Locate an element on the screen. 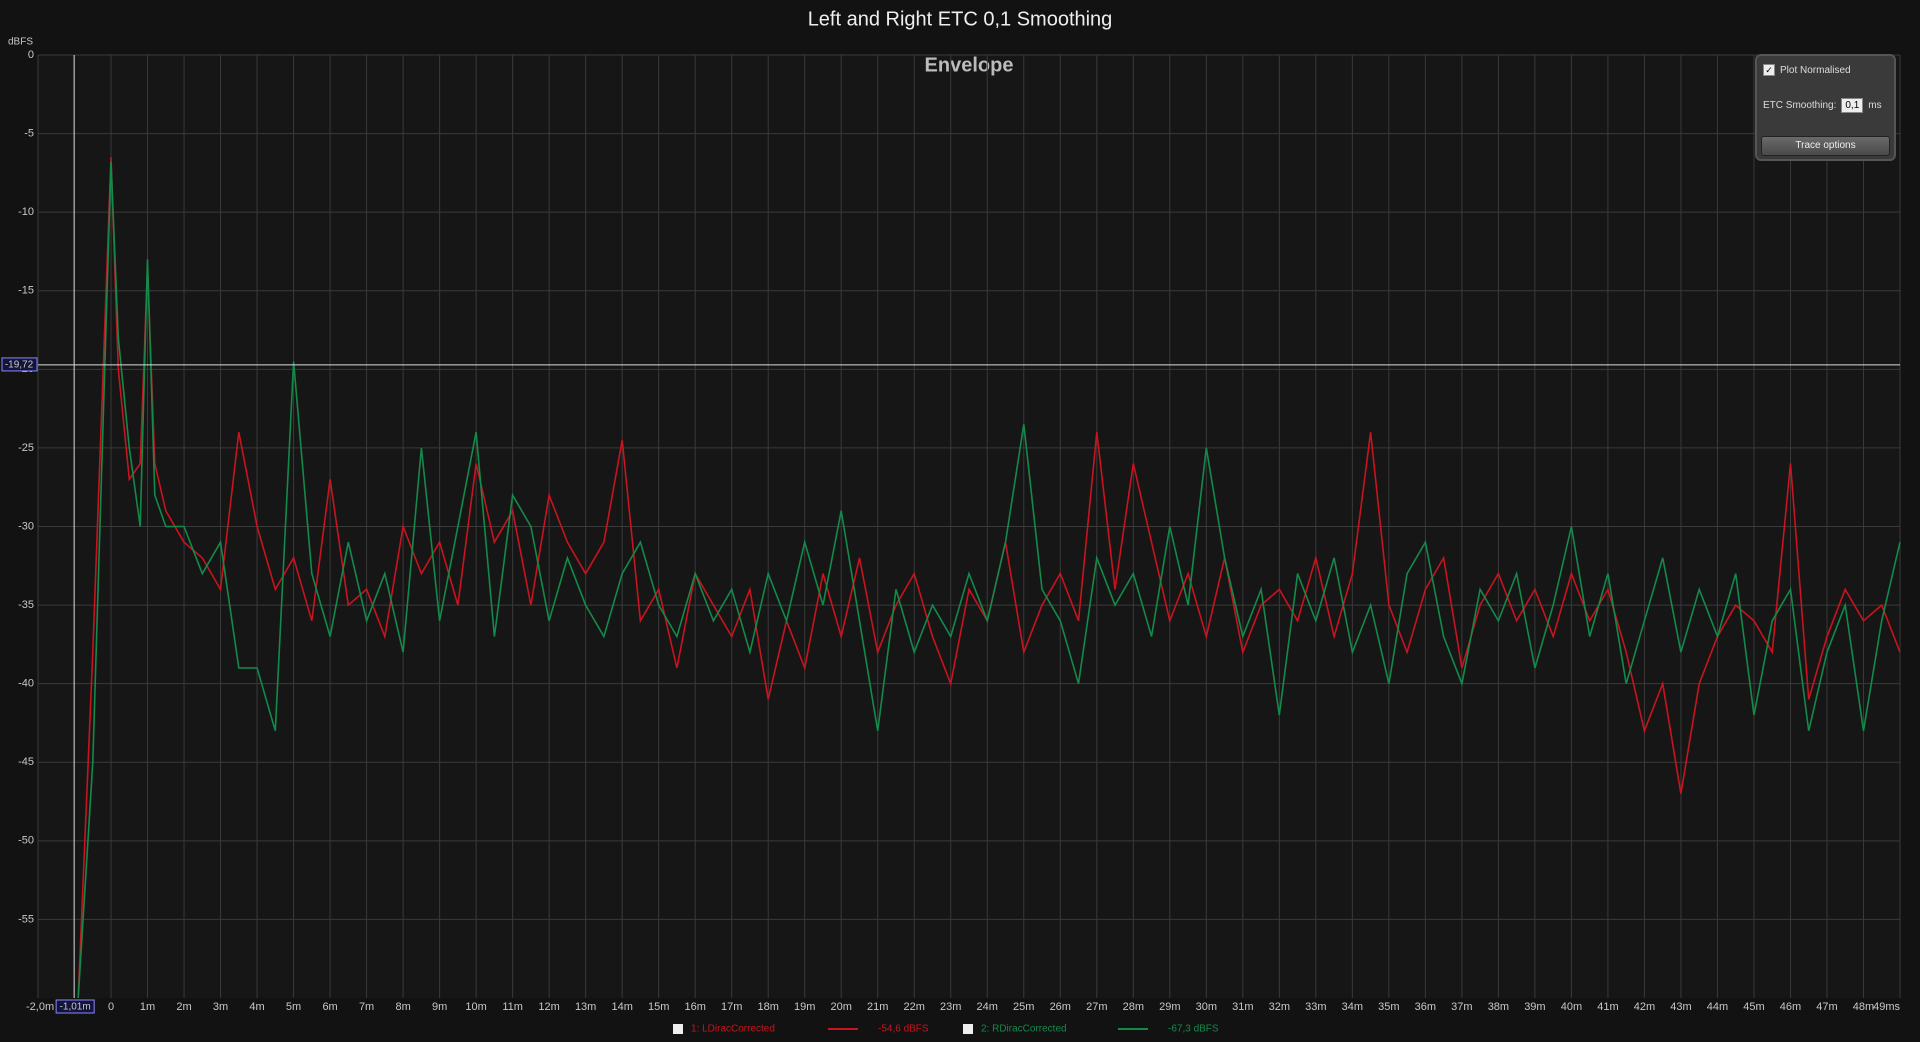  normalise-row: ✓ Plot Normalised is located at coordinates (1807, 70).